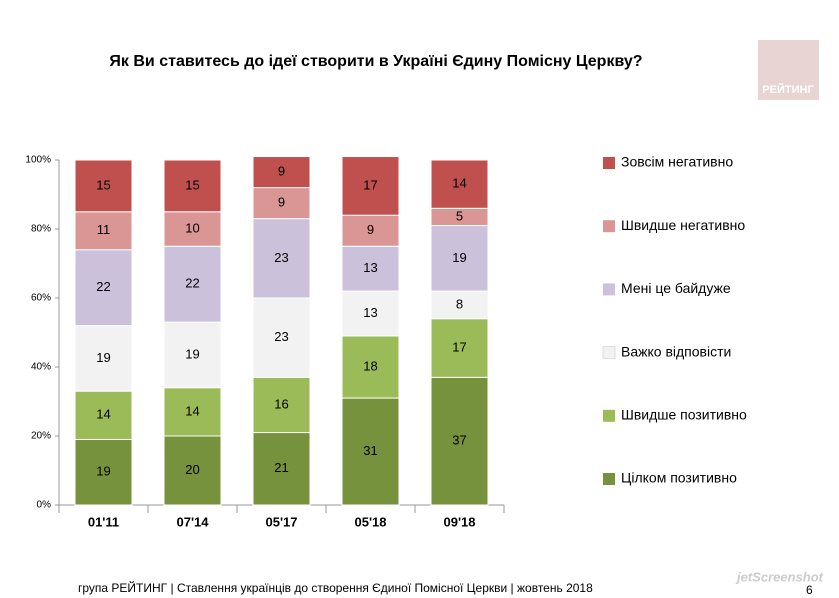  Describe the element at coordinates (459, 521) in the screenshot. I see `x-tick-label: 09'18` at that location.